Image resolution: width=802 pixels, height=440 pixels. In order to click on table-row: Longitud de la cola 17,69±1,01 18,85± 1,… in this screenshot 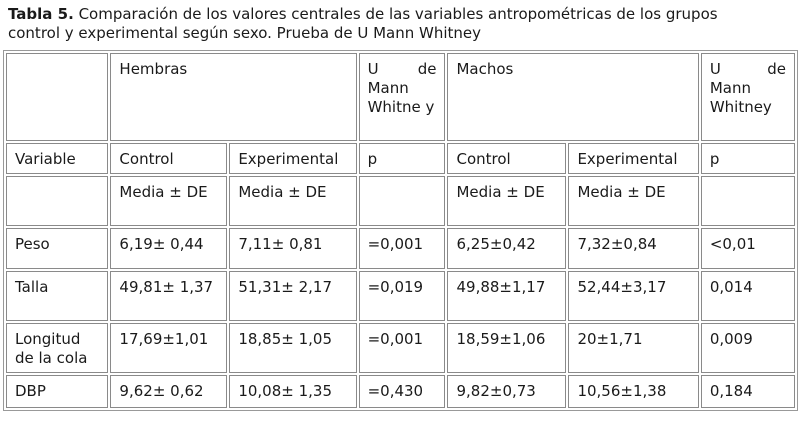, I will do `click(400, 348)`.